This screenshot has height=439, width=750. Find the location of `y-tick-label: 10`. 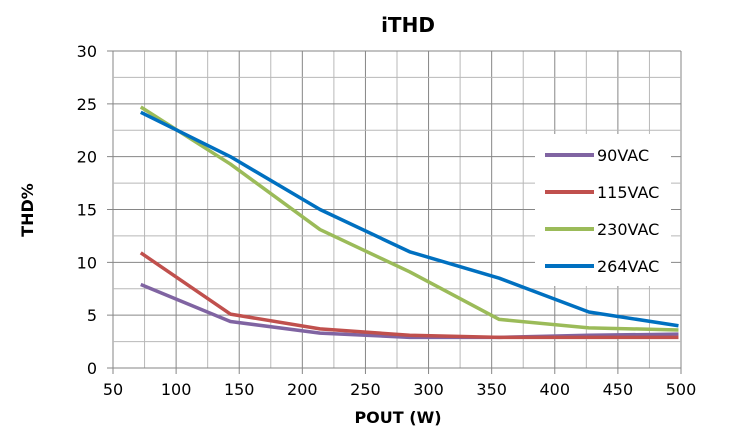

y-tick-label: 10 is located at coordinates (87, 262).